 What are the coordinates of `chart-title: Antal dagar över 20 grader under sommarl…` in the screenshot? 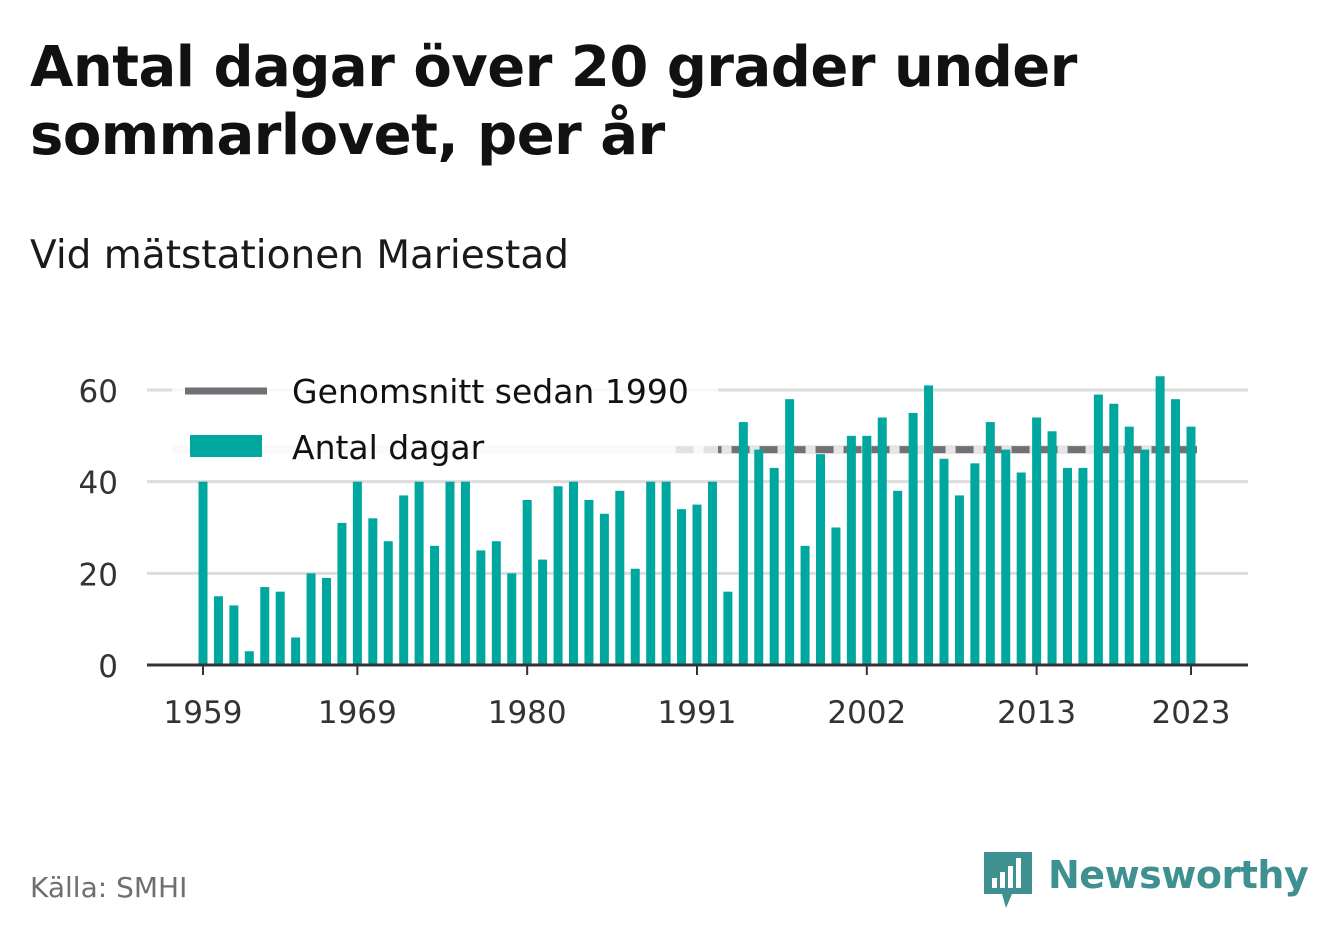 It's located at (553, 101).